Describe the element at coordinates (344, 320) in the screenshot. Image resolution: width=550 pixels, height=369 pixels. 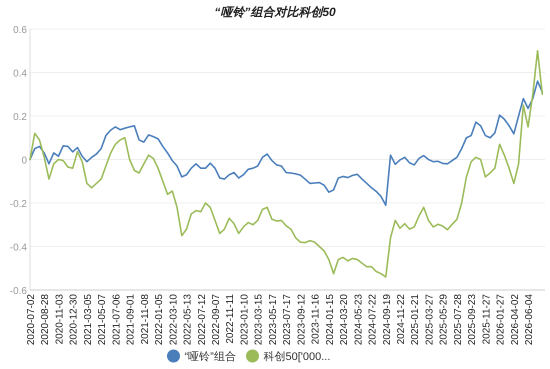
I see `x-tick-label: 2024-03-20` at that location.